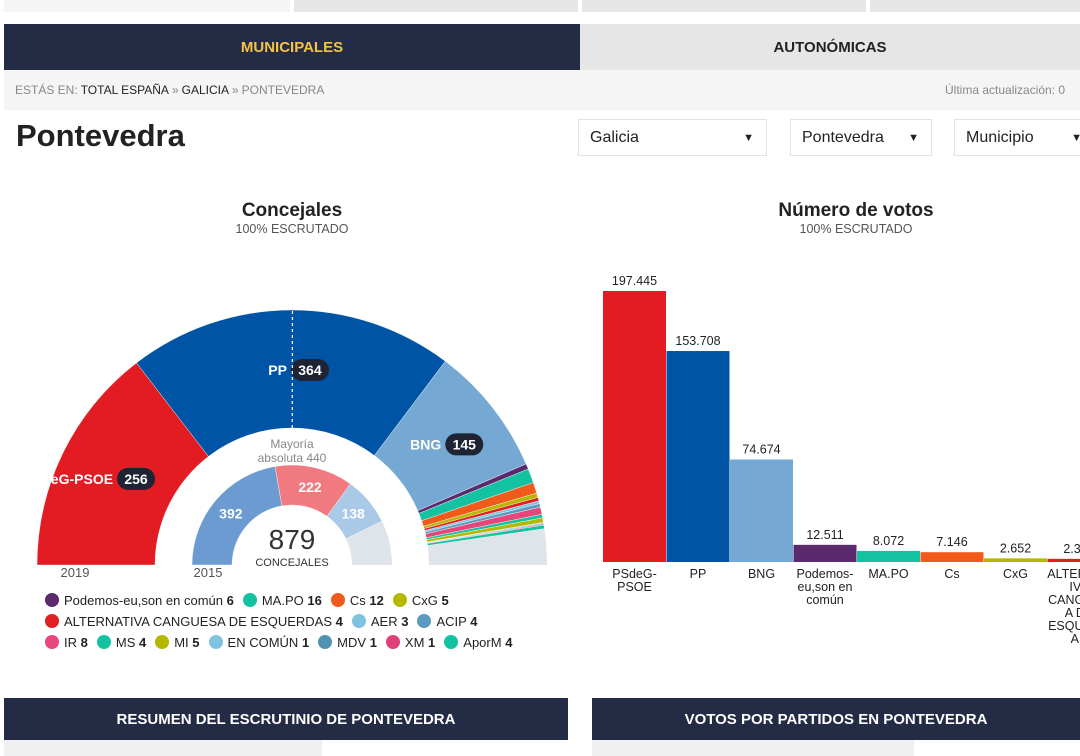 The image size is (1080, 756). Describe the element at coordinates (125, 642) in the screenshot. I see `legend-name: MS` at that location.